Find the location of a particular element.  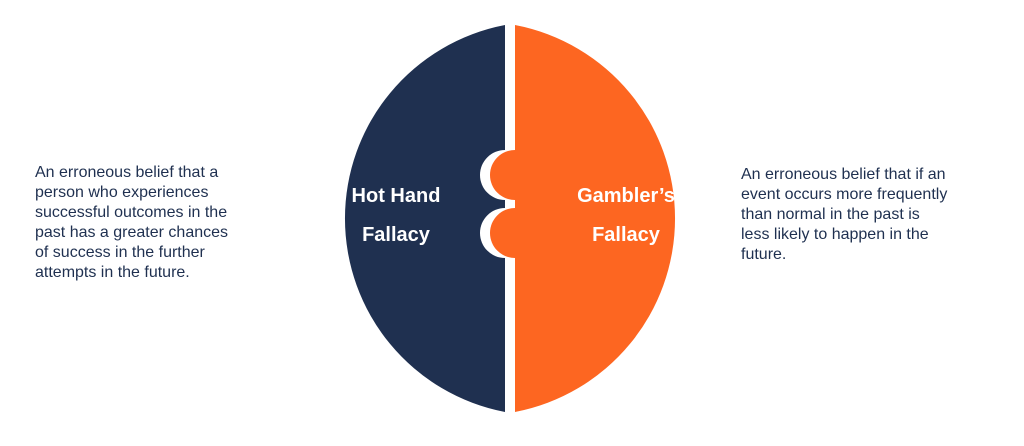

gamblers-label-line1: Gambler’s is located at coordinates (626, 196).